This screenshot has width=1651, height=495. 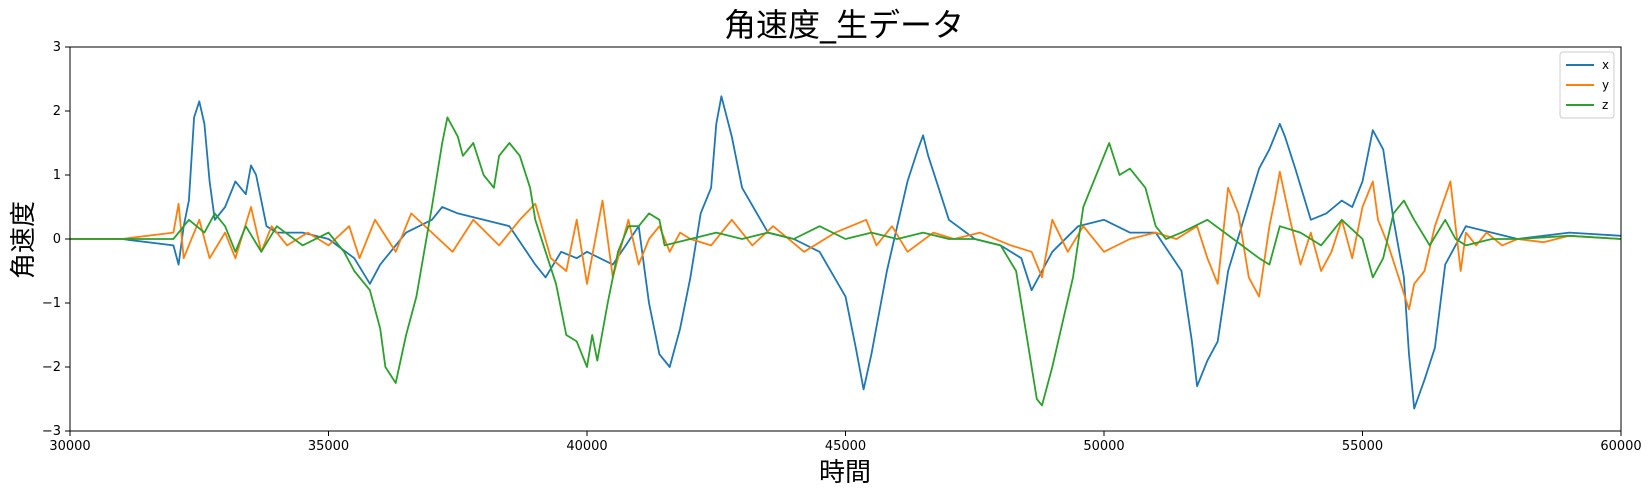 What do you see at coordinates (57, 47) in the screenshot?
I see `y-tick-label: 3` at bounding box center [57, 47].